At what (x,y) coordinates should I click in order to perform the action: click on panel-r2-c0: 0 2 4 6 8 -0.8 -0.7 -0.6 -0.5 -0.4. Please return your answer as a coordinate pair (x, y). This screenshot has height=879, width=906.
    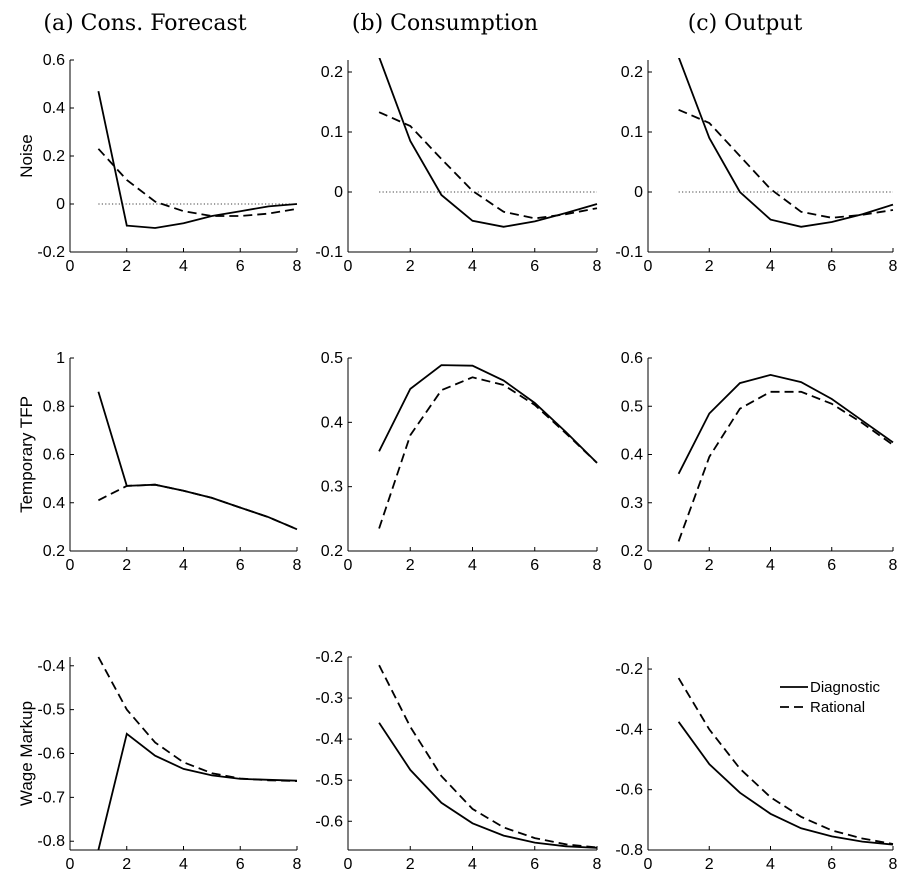
    Looking at the image, I should click on (169, 764).